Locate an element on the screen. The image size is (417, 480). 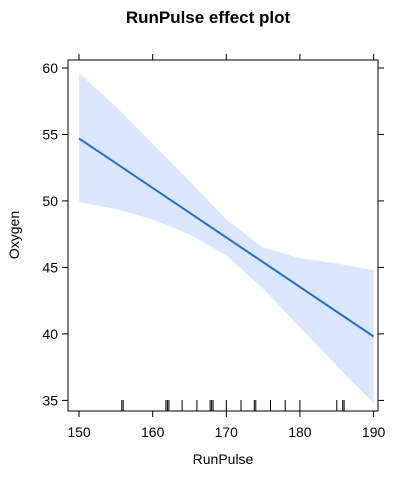
y-tick-label: 40 is located at coordinates (50, 334).